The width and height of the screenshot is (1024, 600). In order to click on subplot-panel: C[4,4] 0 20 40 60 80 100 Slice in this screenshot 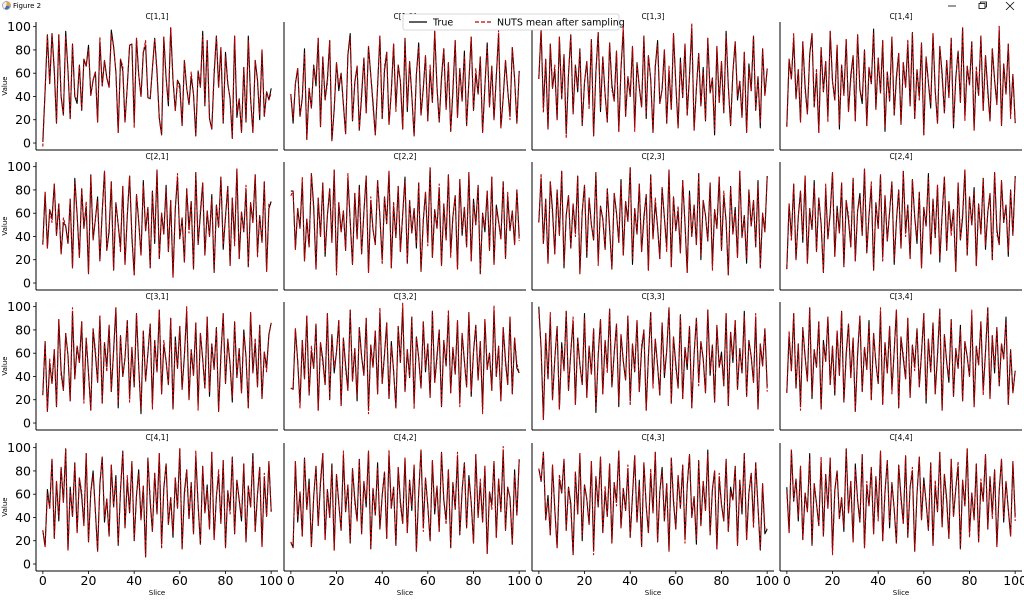, I will do `click(901, 515)`.